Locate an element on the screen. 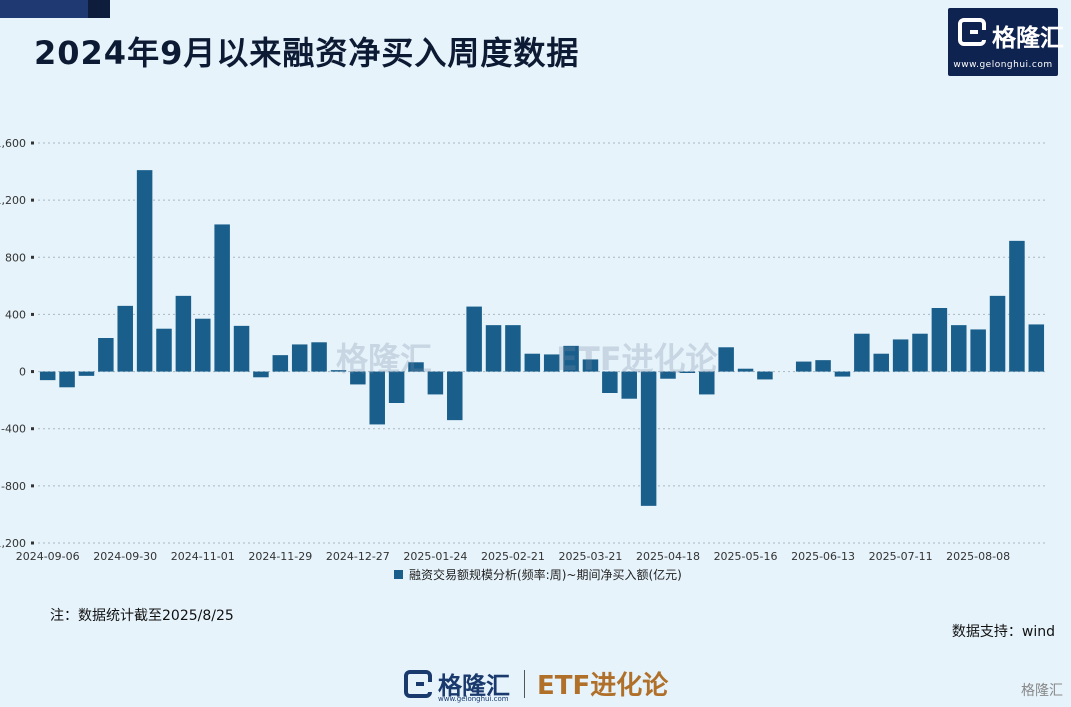 This screenshot has height=707, width=1071. y-tick-label: 400 is located at coordinates (15, 314).